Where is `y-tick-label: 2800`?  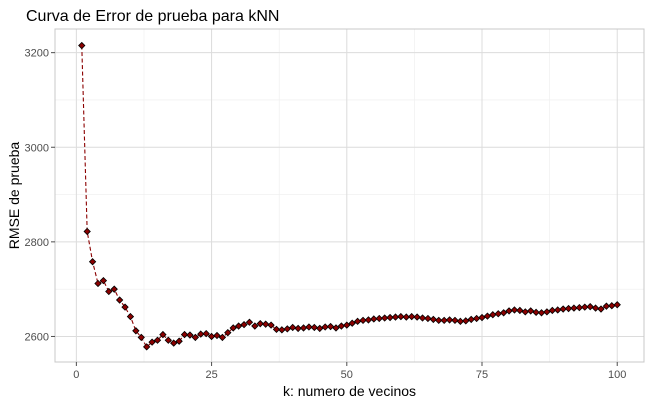
y-tick-label: 2800 is located at coordinates (37, 243).